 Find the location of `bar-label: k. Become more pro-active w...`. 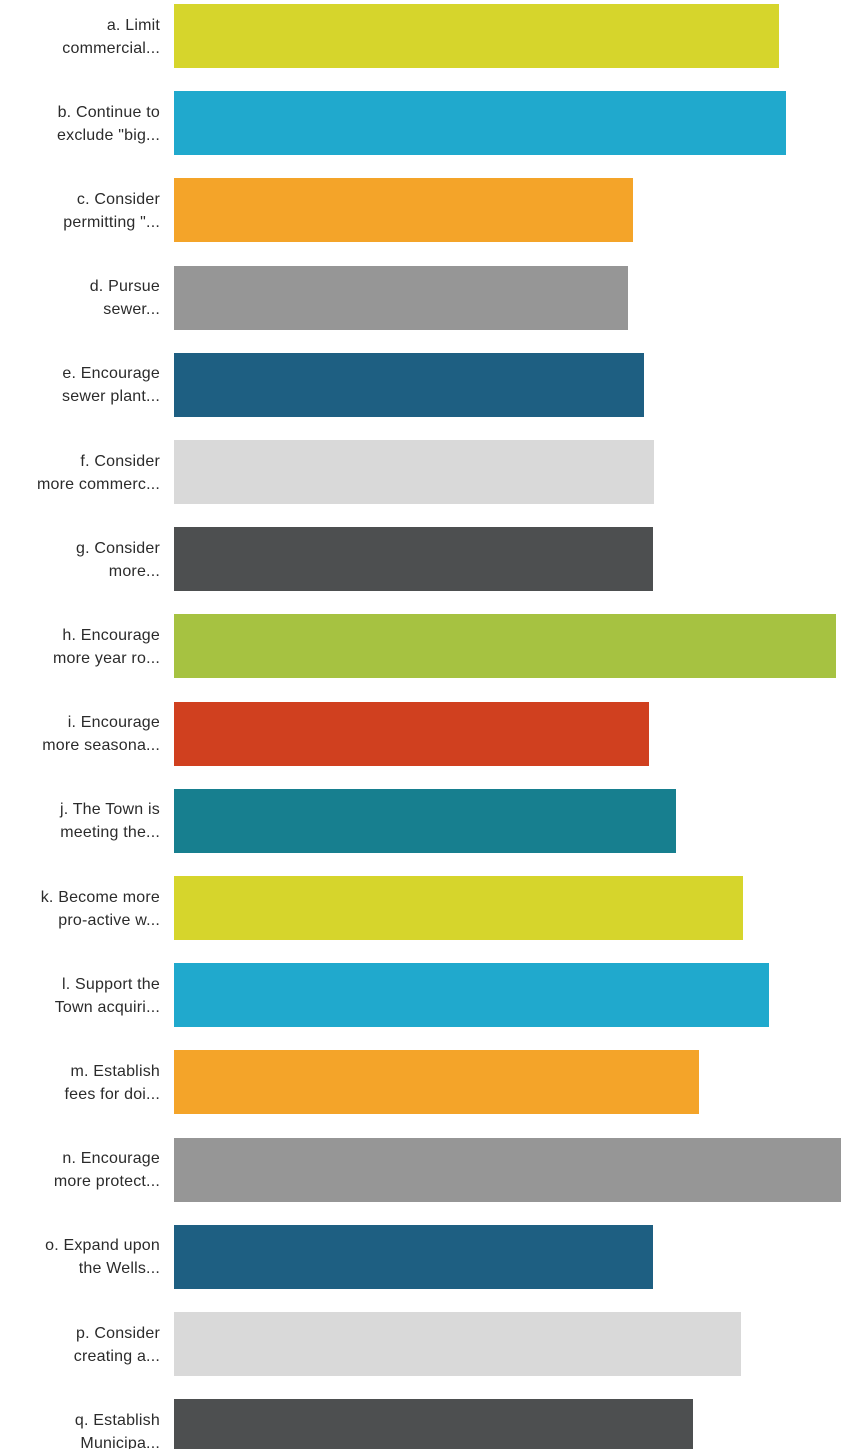

bar-label: k. Become more pro-active w... is located at coordinates (80, 908).